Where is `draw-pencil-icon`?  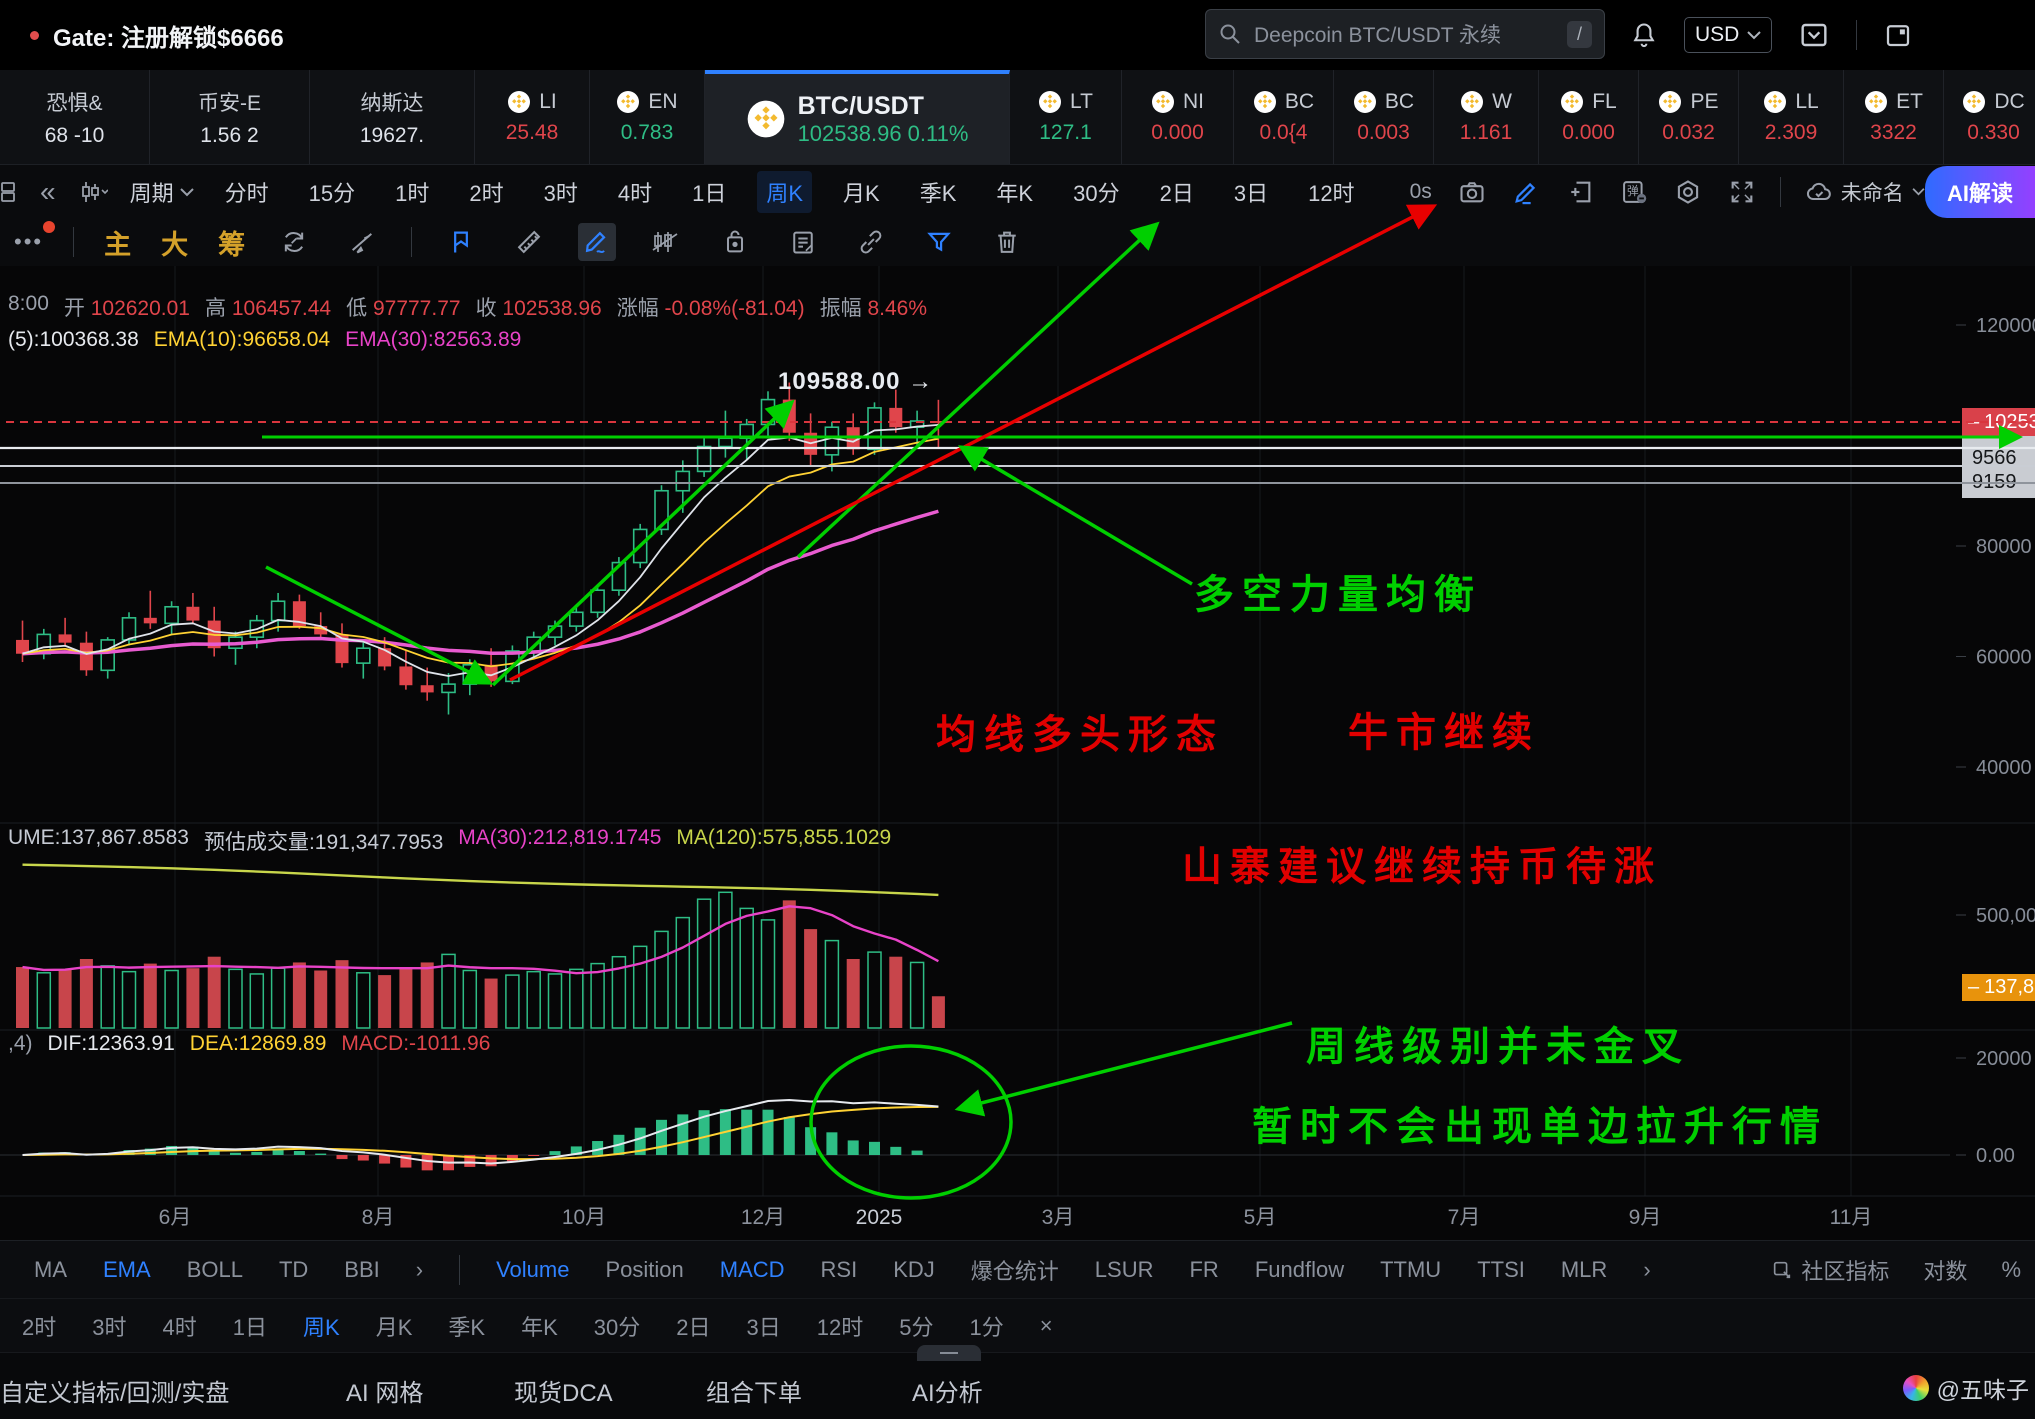
draw-pencil-icon is located at coordinates (1526, 192).